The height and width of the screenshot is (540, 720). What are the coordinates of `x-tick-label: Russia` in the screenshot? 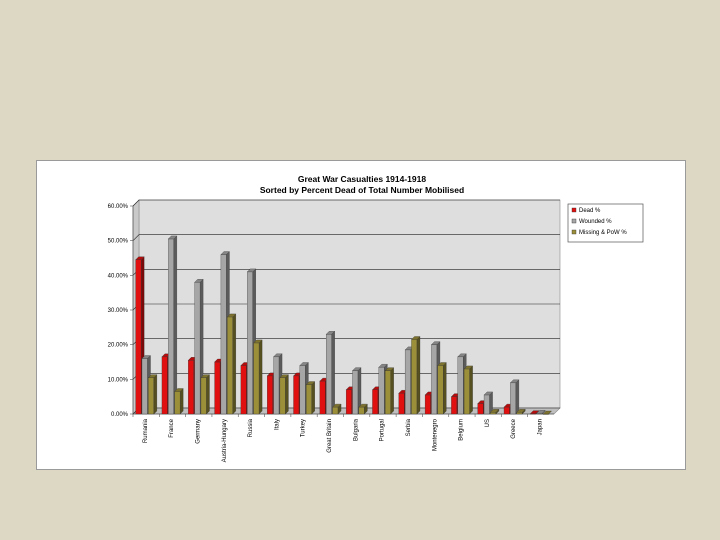 It's located at (251, 427).